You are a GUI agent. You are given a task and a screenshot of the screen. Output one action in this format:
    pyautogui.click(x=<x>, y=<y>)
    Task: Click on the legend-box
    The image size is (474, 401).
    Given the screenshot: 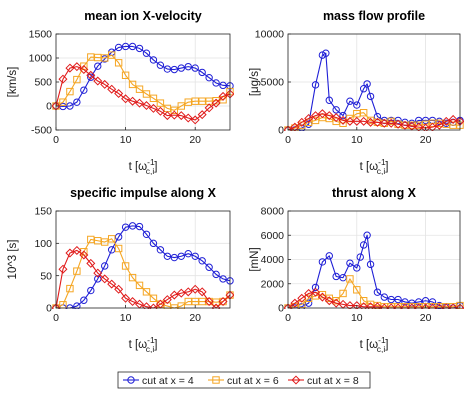 What is the action you would take?
    pyautogui.click(x=244, y=380)
    